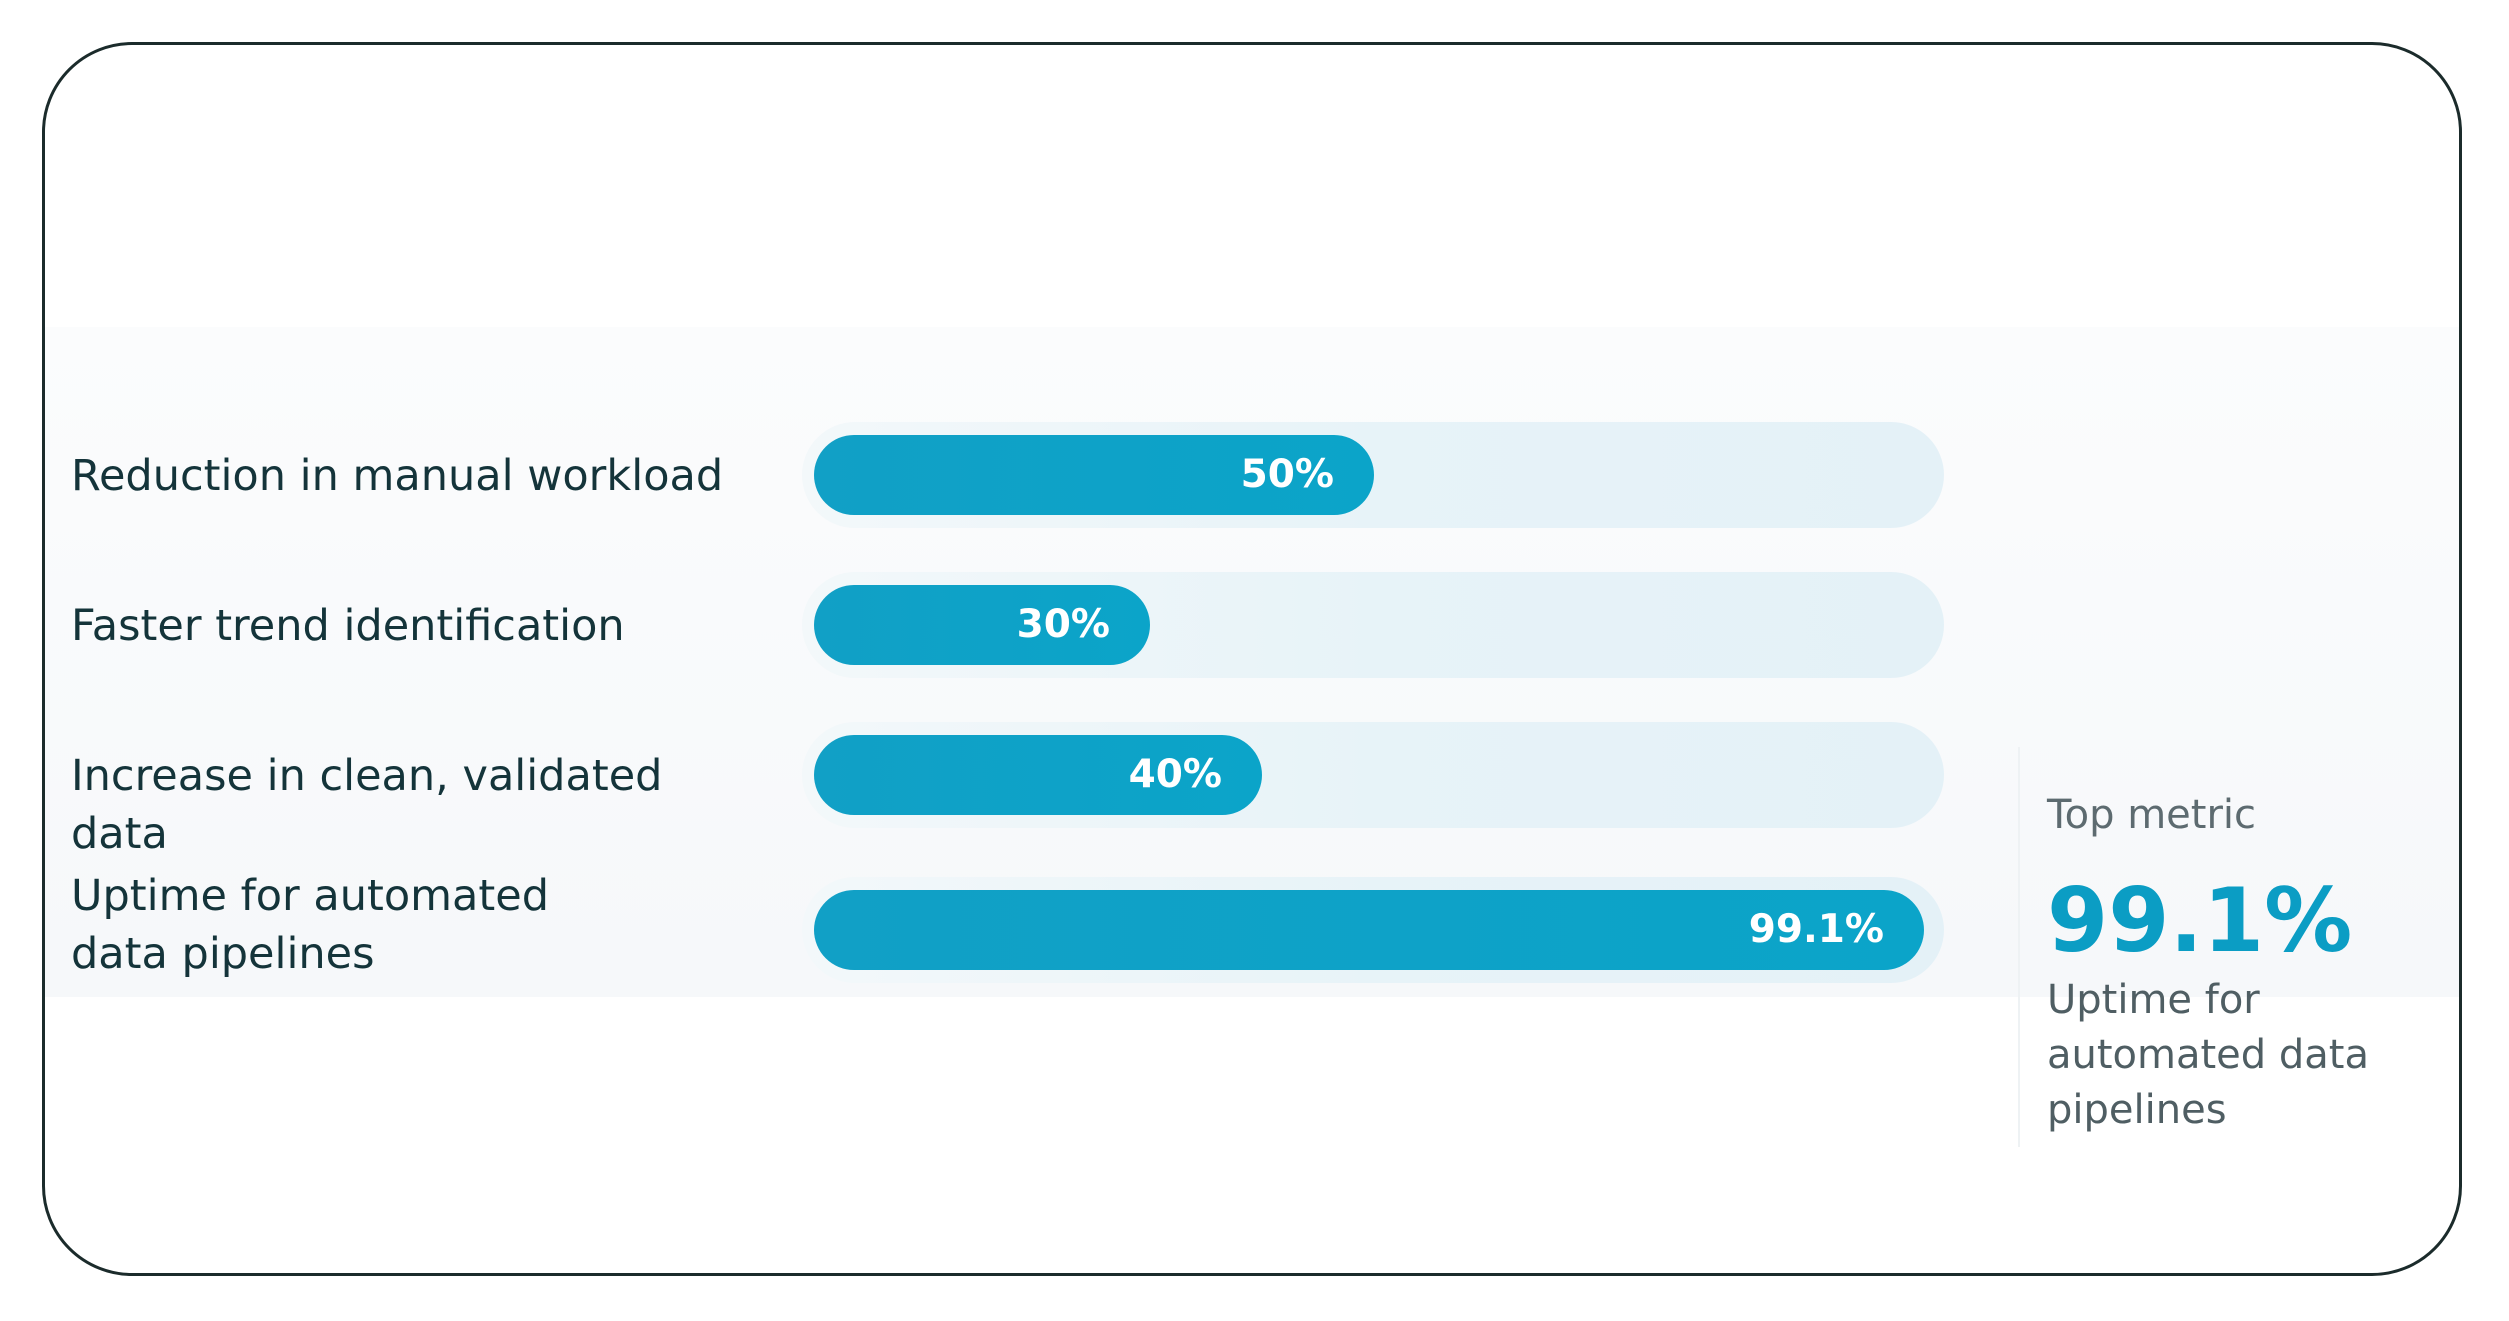 The image size is (2509, 1321). What do you see at coordinates (1373, 775) in the screenshot?
I see `bar-track: 40%` at bounding box center [1373, 775].